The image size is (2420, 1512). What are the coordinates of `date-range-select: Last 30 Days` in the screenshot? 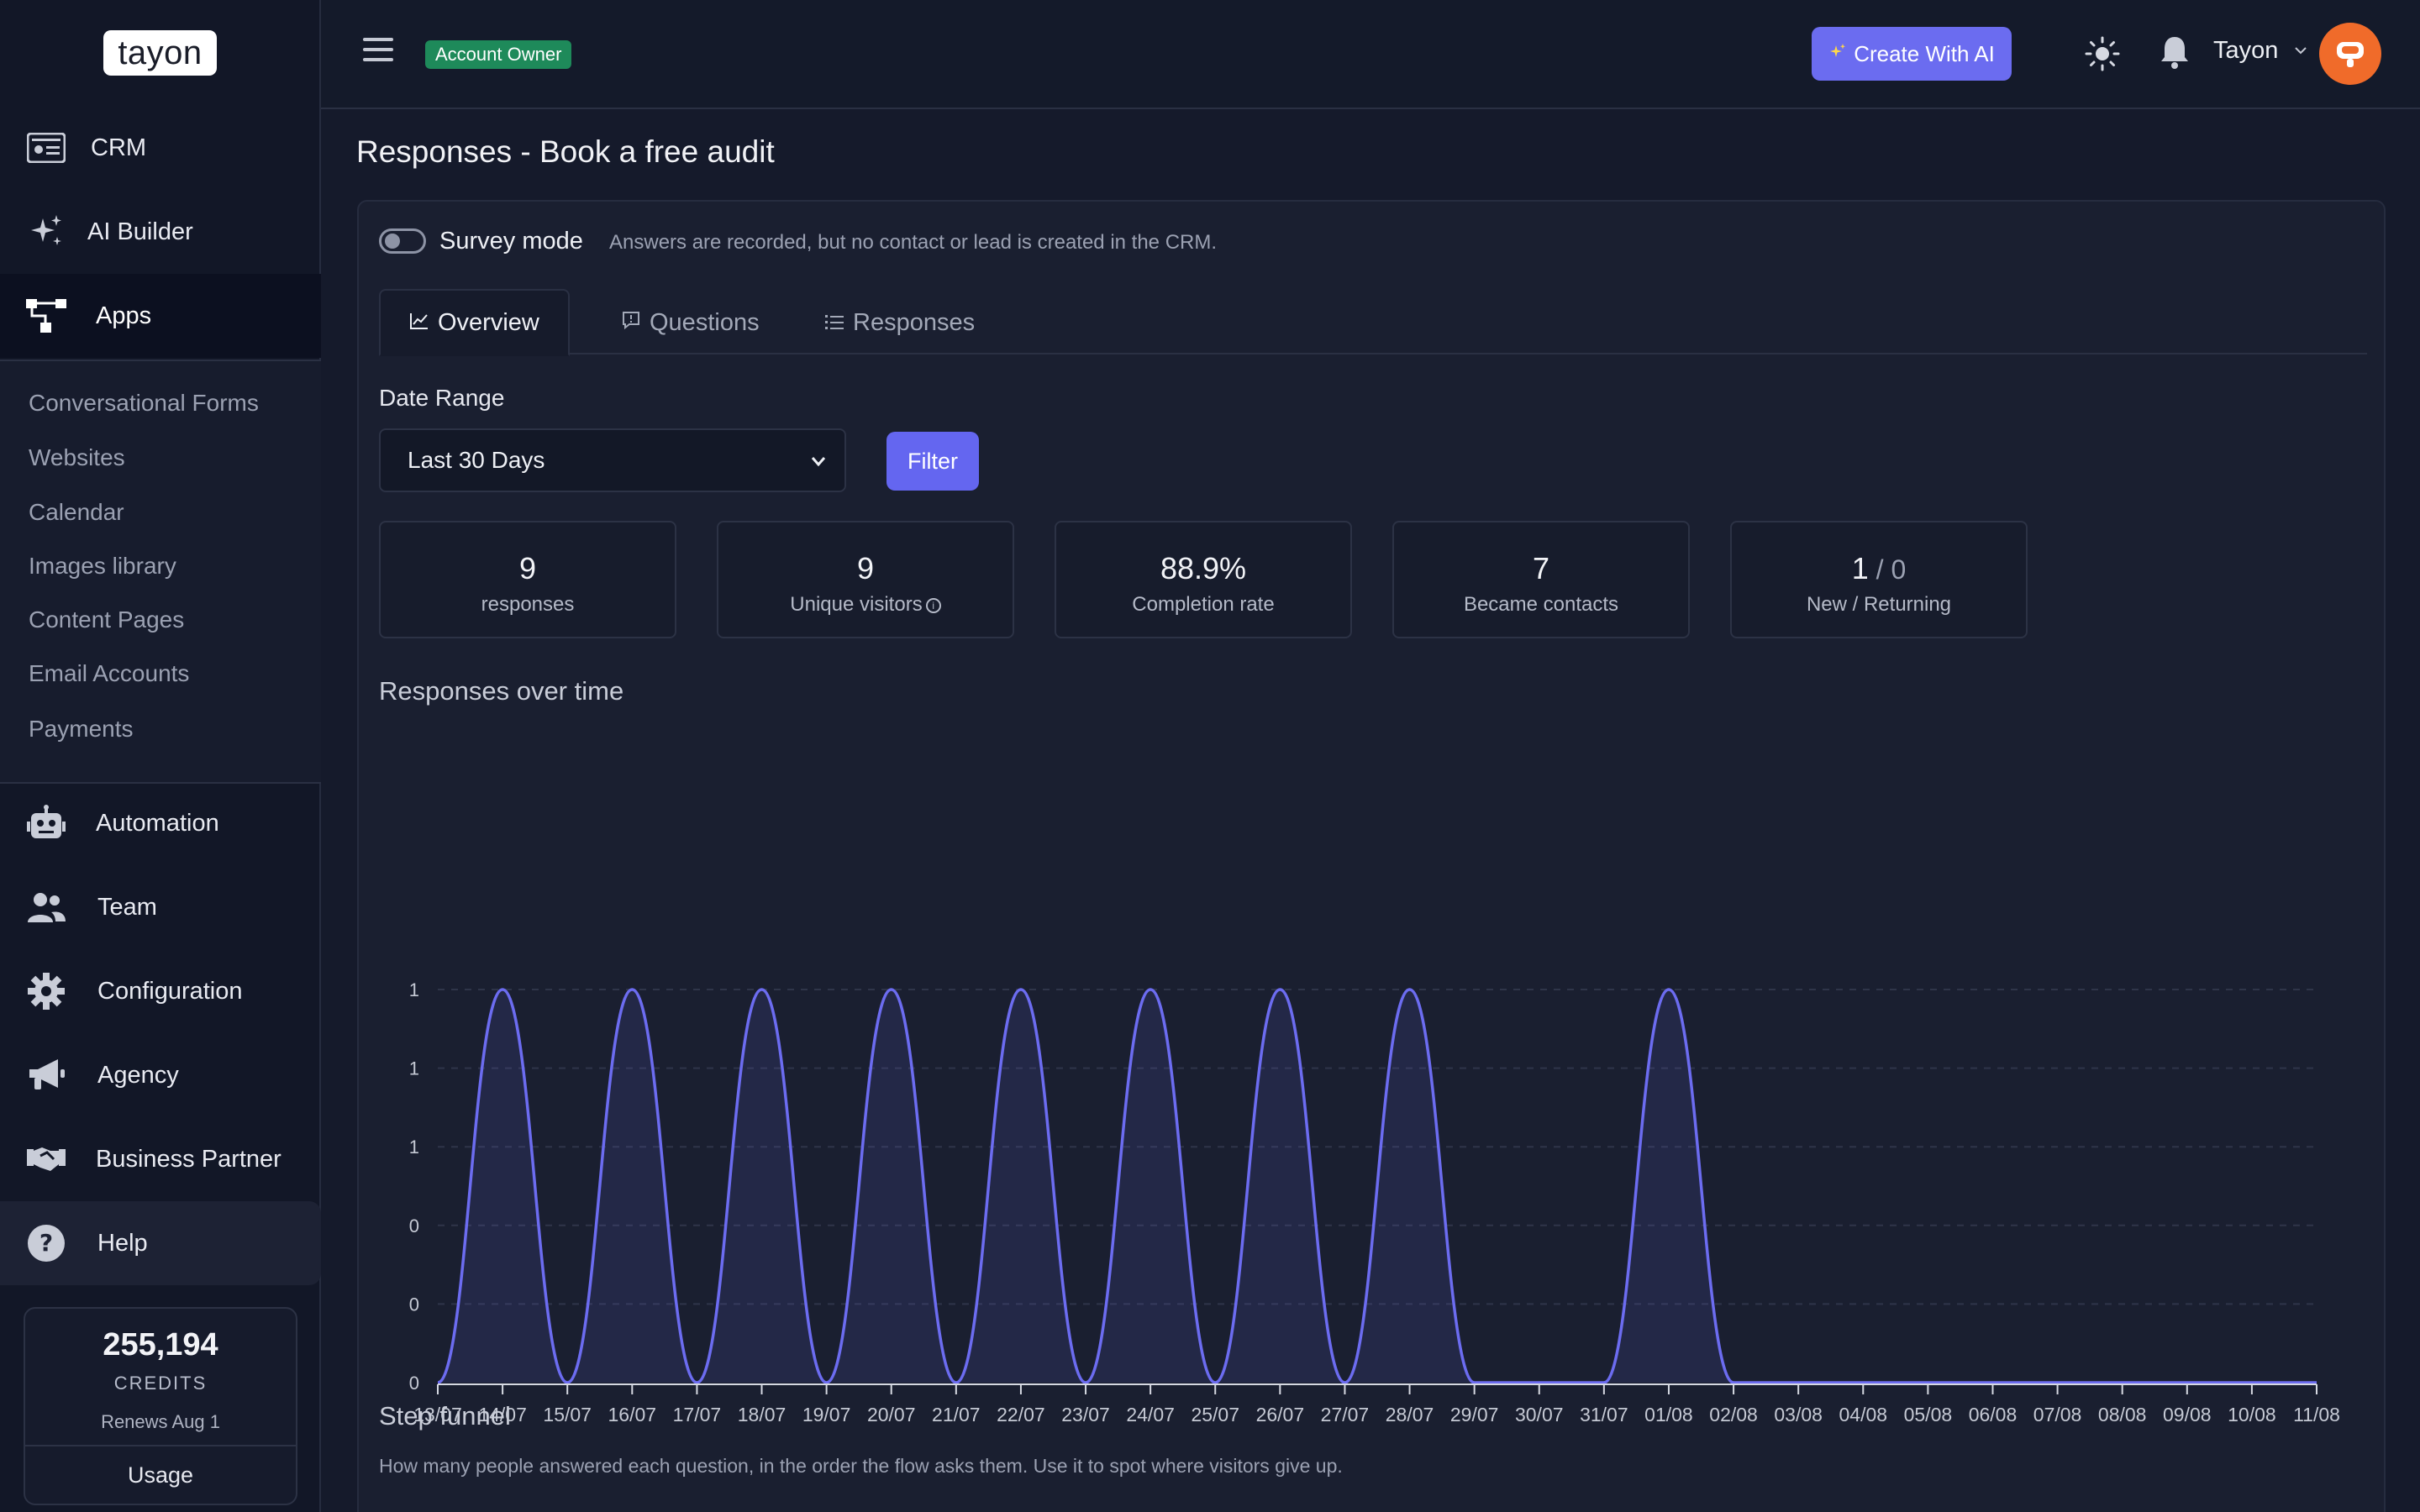 It's located at (613, 460).